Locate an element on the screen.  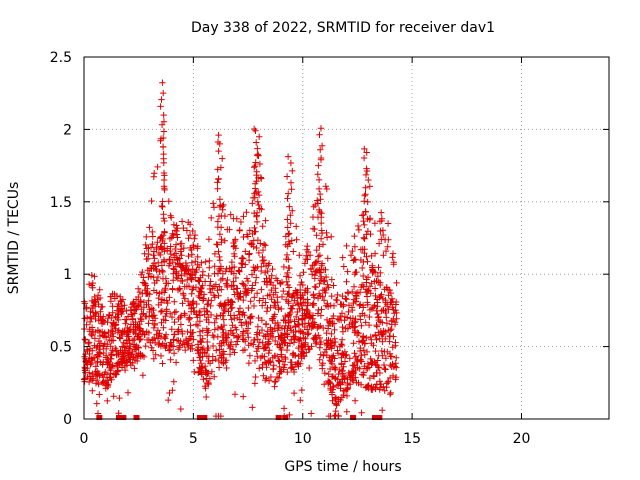
x-tick-label: 10 is located at coordinates (303, 439).